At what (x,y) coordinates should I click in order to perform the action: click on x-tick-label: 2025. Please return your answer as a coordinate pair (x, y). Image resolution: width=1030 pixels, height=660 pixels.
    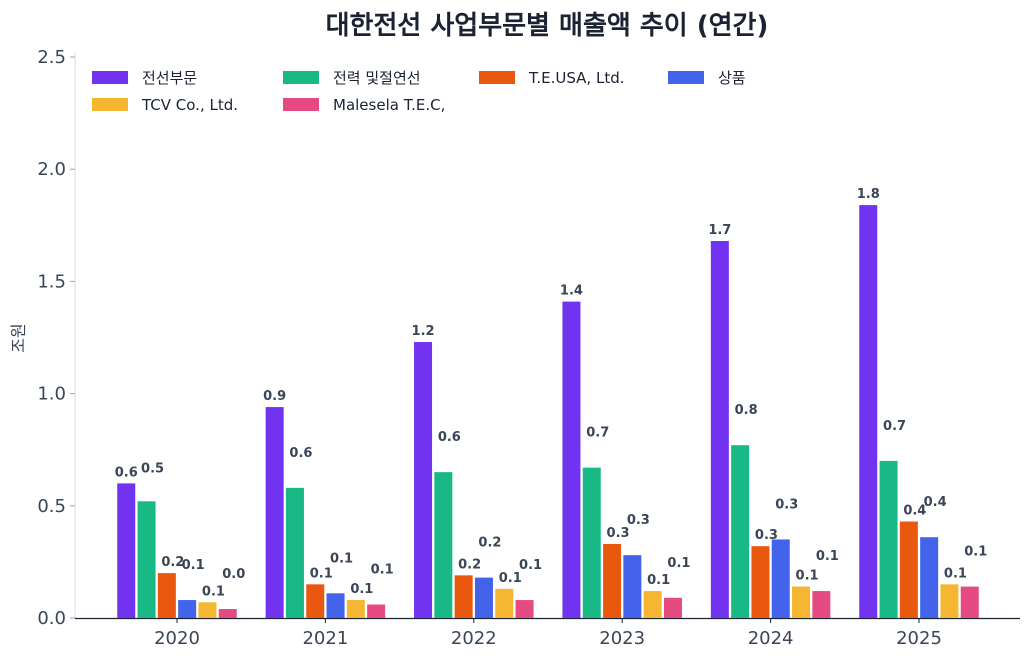
    Looking at the image, I should click on (919, 638).